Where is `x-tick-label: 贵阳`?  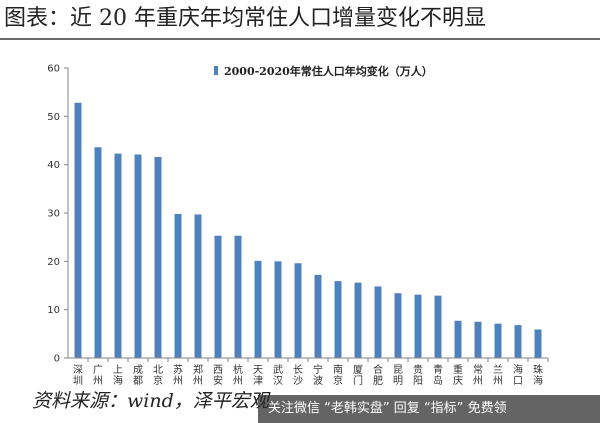
x-tick-label: 贵阳 is located at coordinates (418, 375).